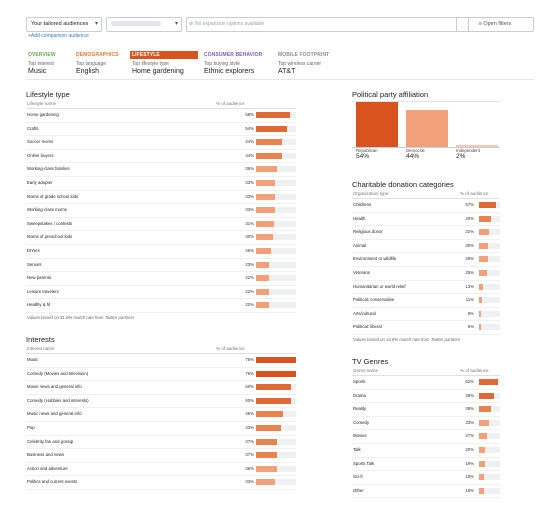 The width and height of the screenshot is (560, 514). Describe the element at coordinates (33, 359) in the screenshot. I see `interests-row-label: Music` at that location.